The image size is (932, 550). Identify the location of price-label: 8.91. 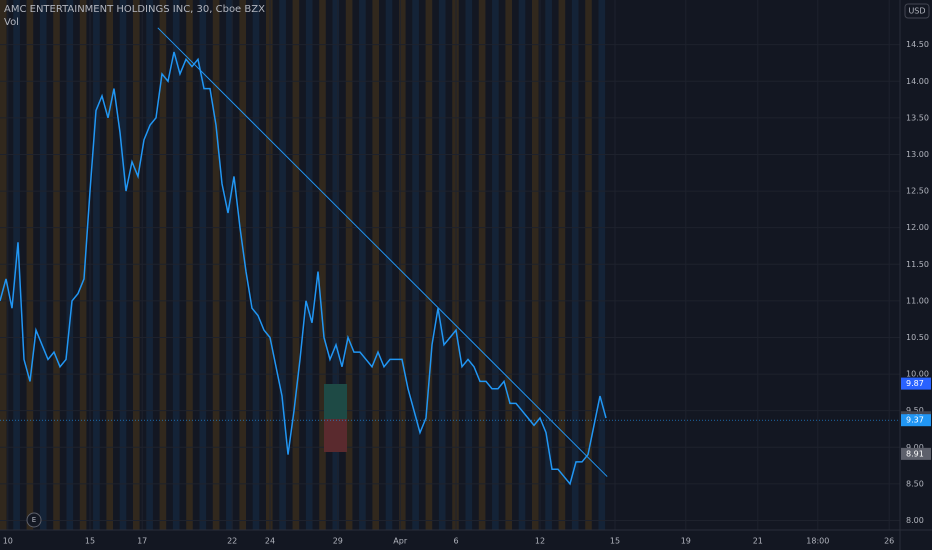
(915, 453).